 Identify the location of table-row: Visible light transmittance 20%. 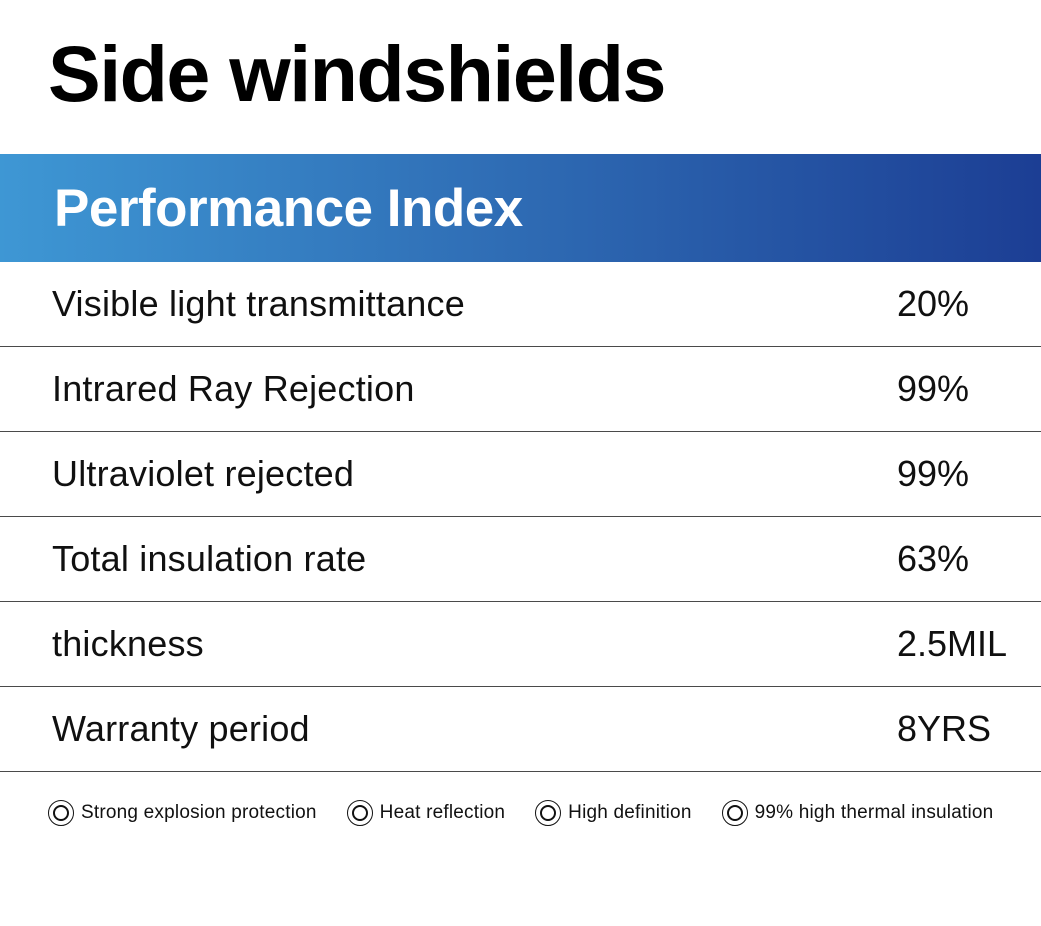
(520, 304).